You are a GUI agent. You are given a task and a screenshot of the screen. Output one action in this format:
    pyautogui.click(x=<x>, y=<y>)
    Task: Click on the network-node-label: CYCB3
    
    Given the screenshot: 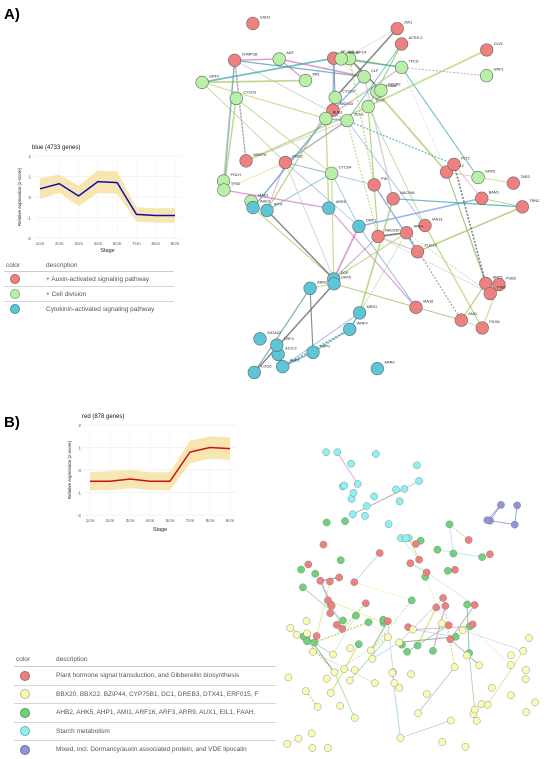 What is the action you would take?
    pyautogui.click(x=348, y=91)
    